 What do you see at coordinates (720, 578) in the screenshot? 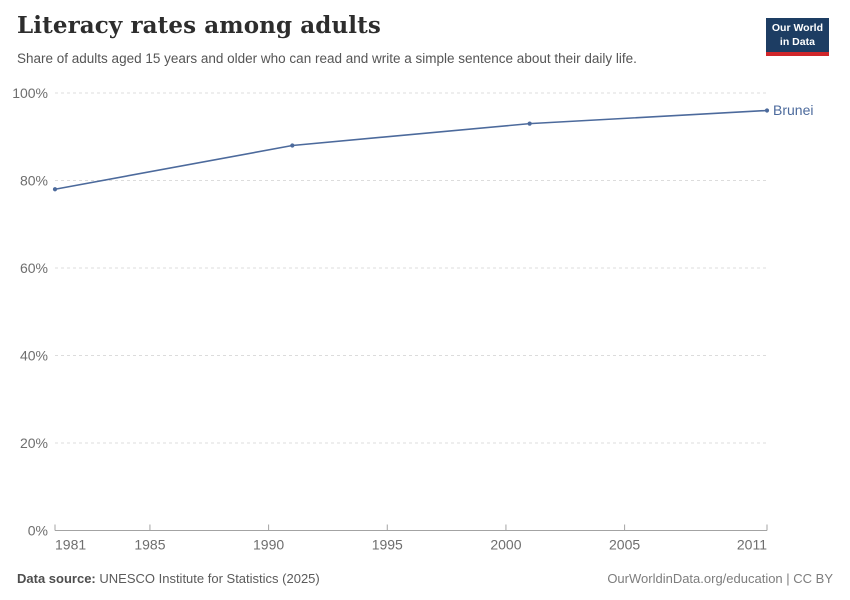
I see `owid-citation-link: OurWorldinData.org/education | CC BY` at bounding box center [720, 578].